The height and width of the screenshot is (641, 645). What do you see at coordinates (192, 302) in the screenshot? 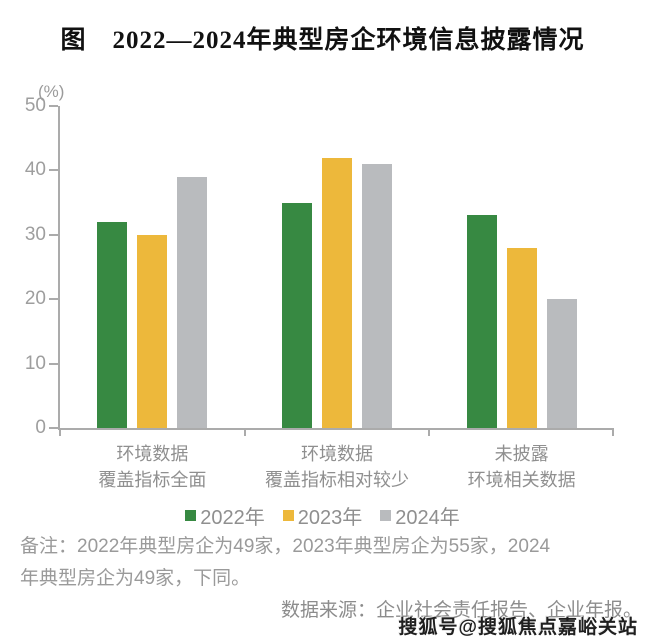
I see `bar-2024年-group1` at bounding box center [192, 302].